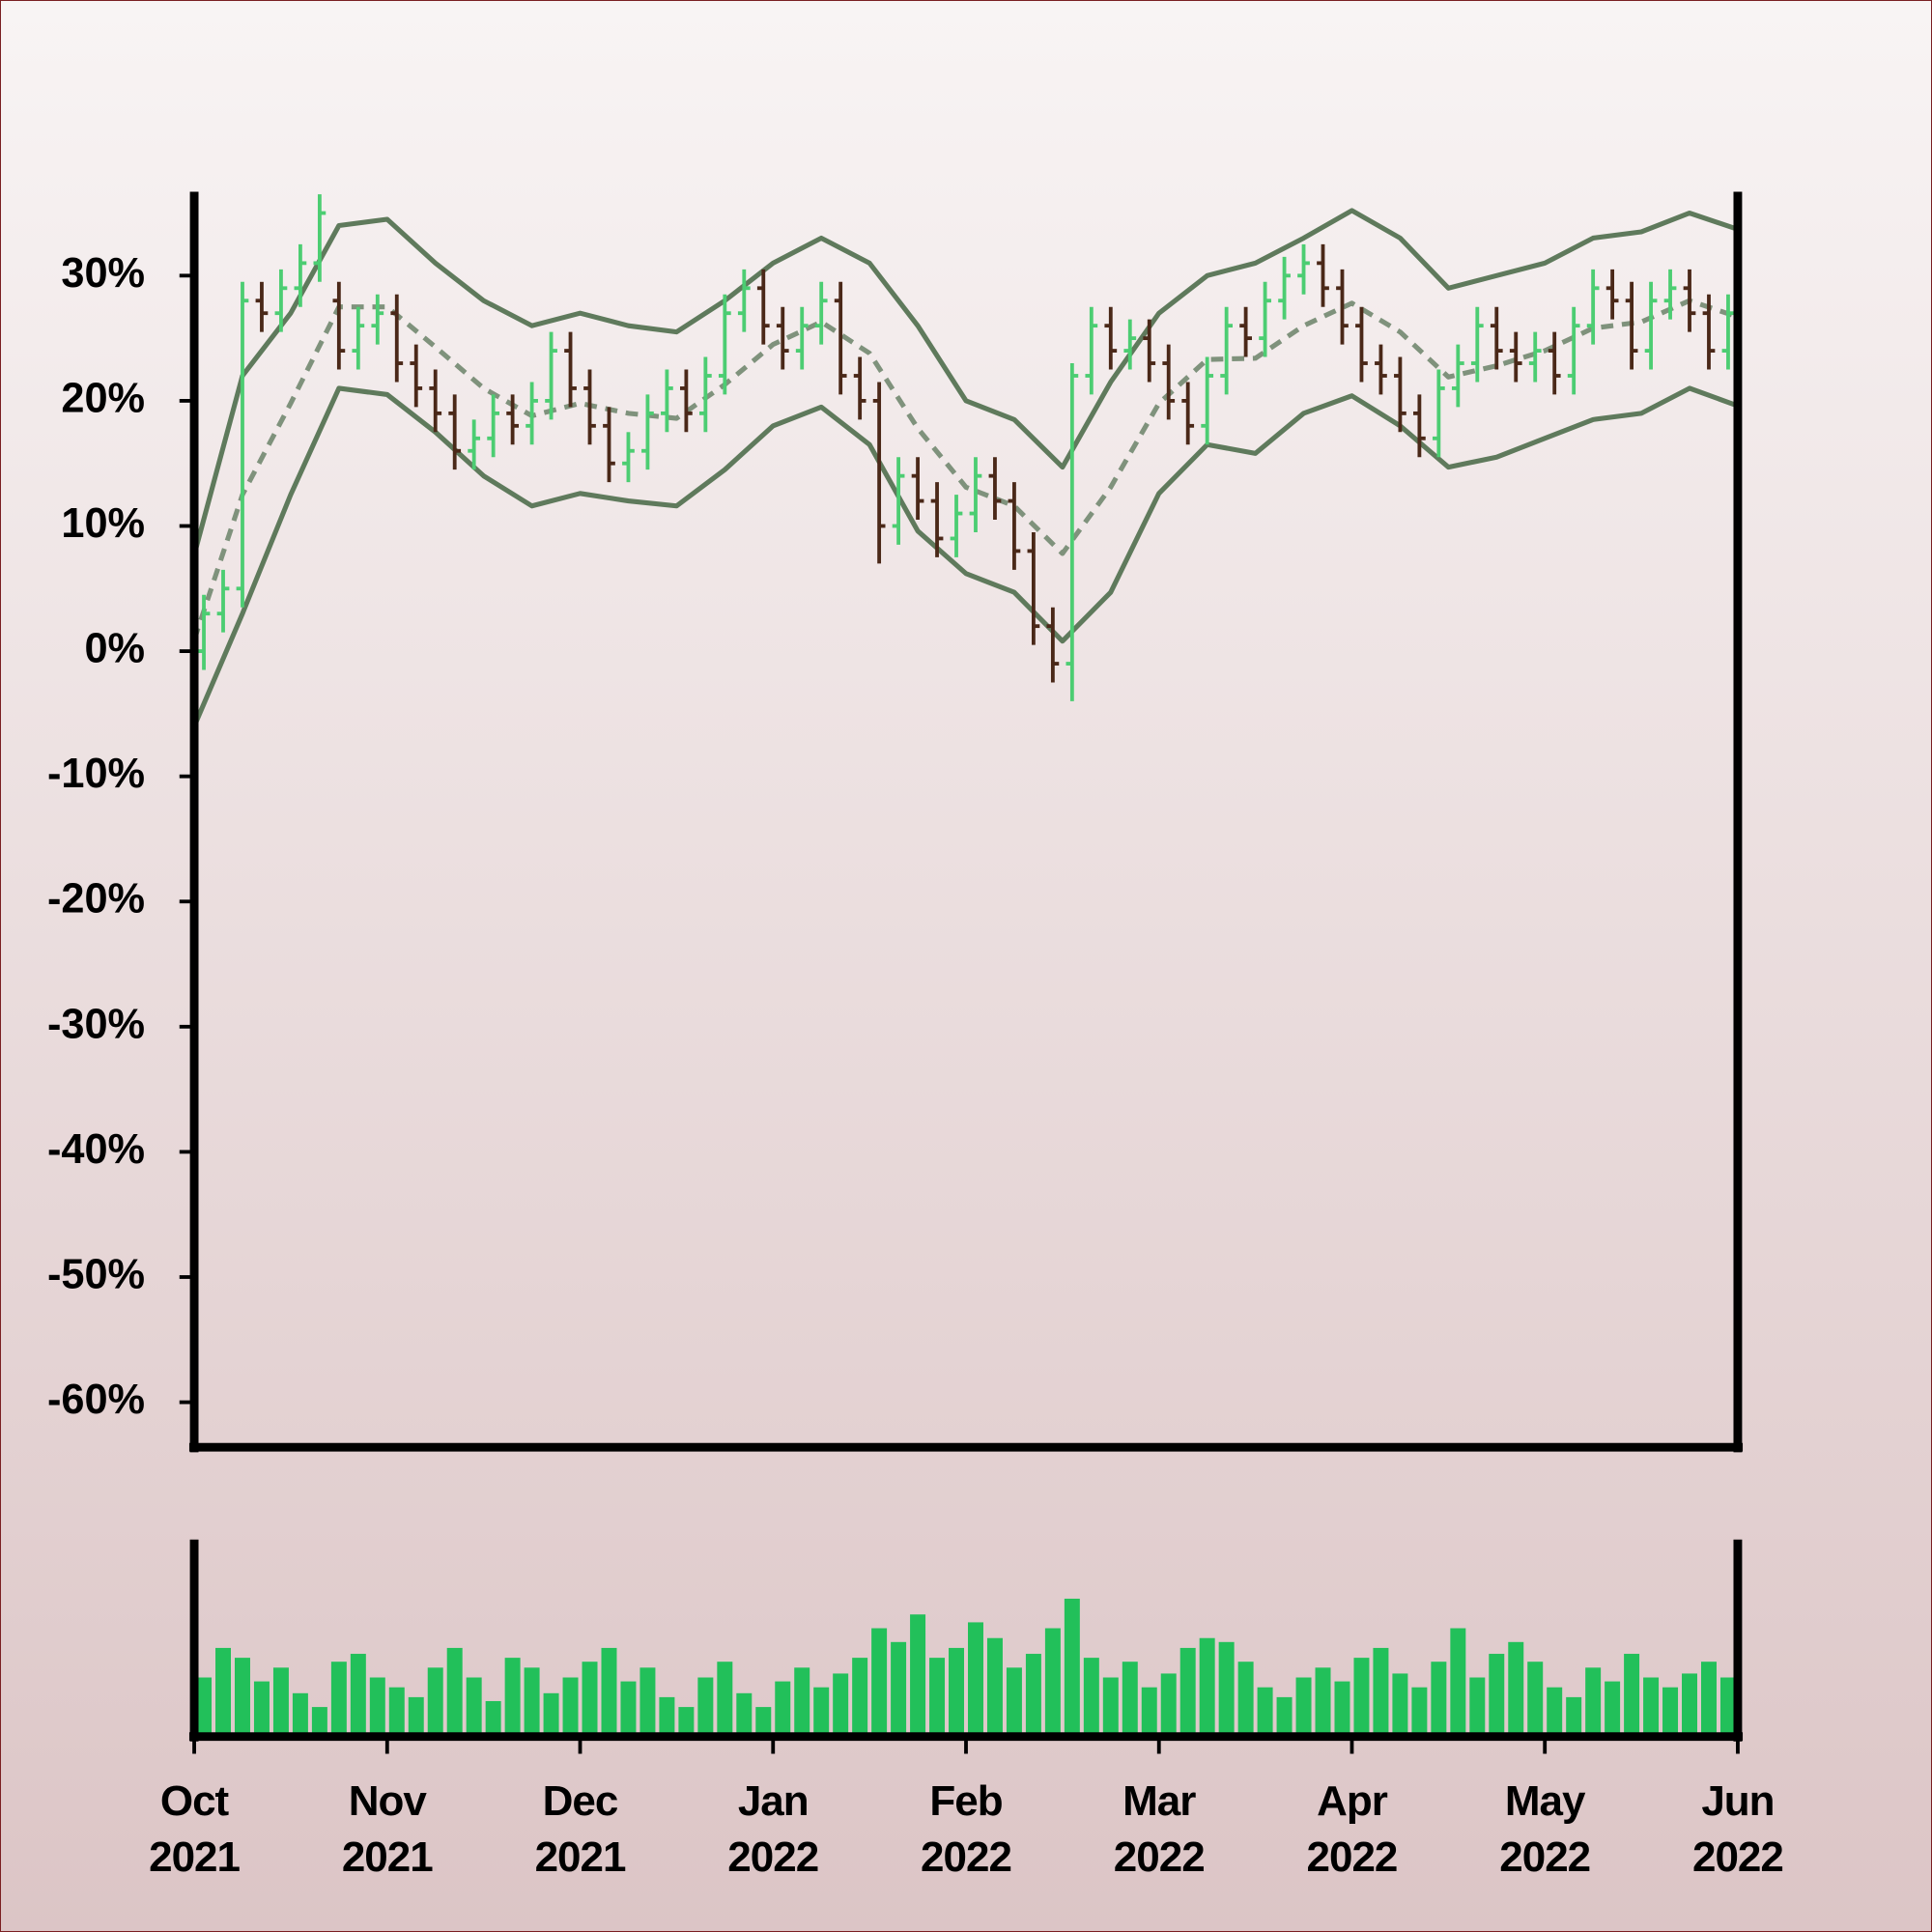 This screenshot has width=1932, height=1932. What do you see at coordinates (103, 523) in the screenshot?
I see `y-tick-label: 10%` at bounding box center [103, 523].